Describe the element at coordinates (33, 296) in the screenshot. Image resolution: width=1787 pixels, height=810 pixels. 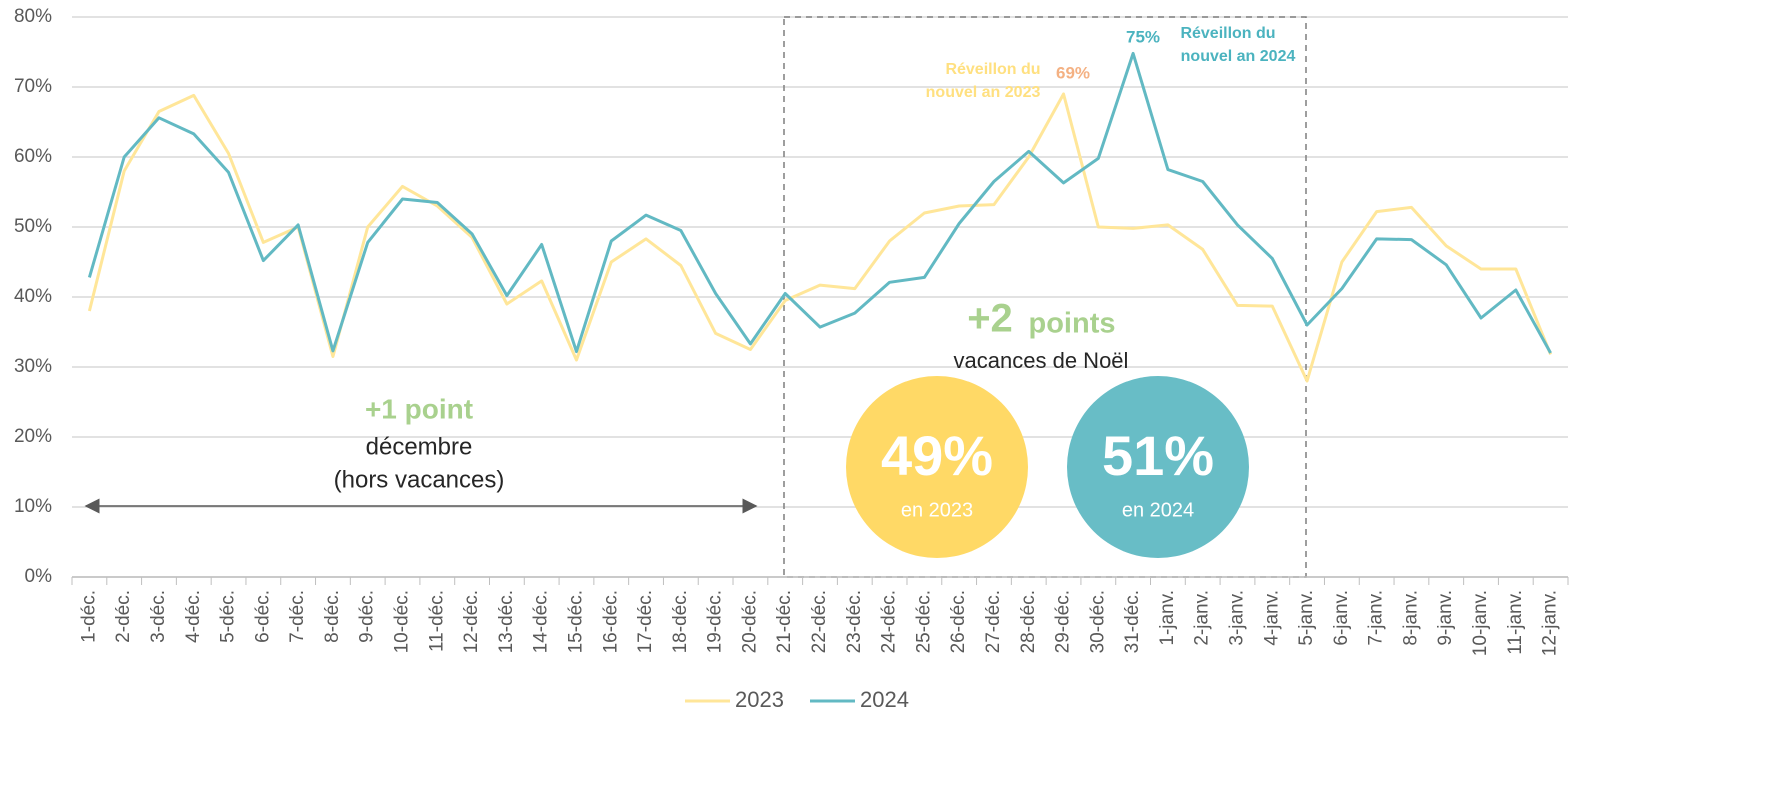
I see `y-tick-label: 40%` at that location.